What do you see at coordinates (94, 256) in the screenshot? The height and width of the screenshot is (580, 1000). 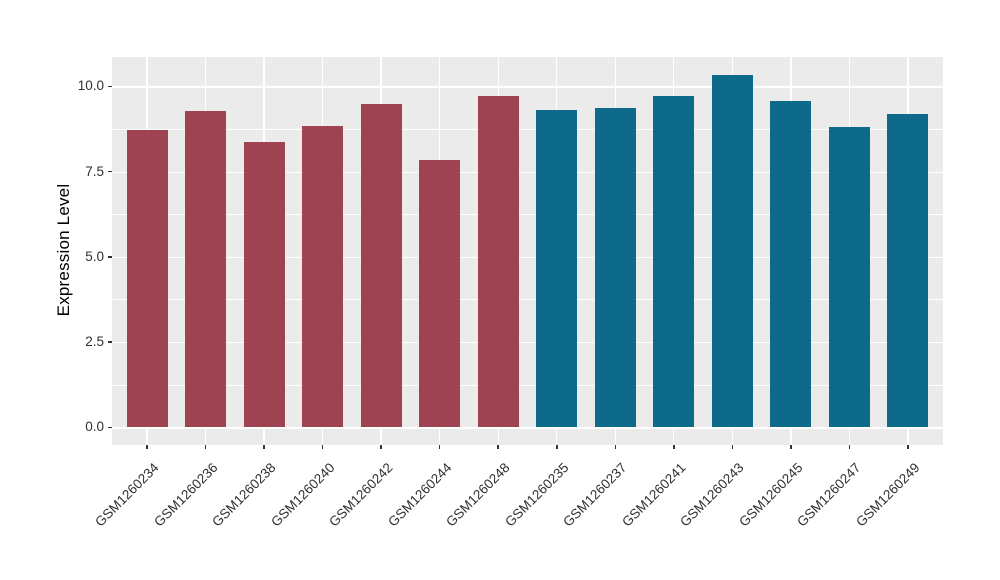 I see `y-tick-label: 5.0` at bounding box center [94, 256].